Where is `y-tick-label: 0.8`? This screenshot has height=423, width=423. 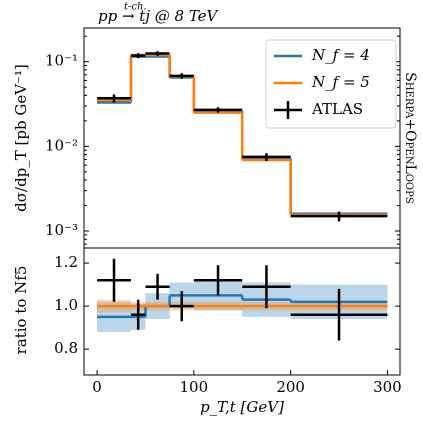
y-tick-label: 0.8 is located at coordinates (66, 348).